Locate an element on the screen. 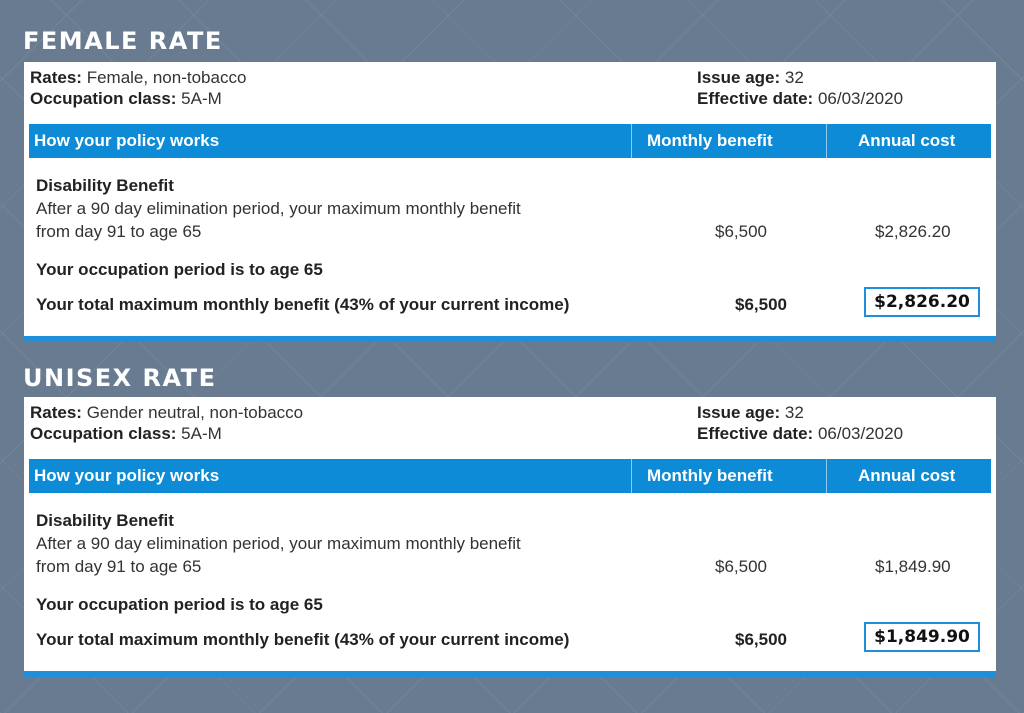  section-heading-unisex: UNISEX RATE is located at coordinates (120, 378).